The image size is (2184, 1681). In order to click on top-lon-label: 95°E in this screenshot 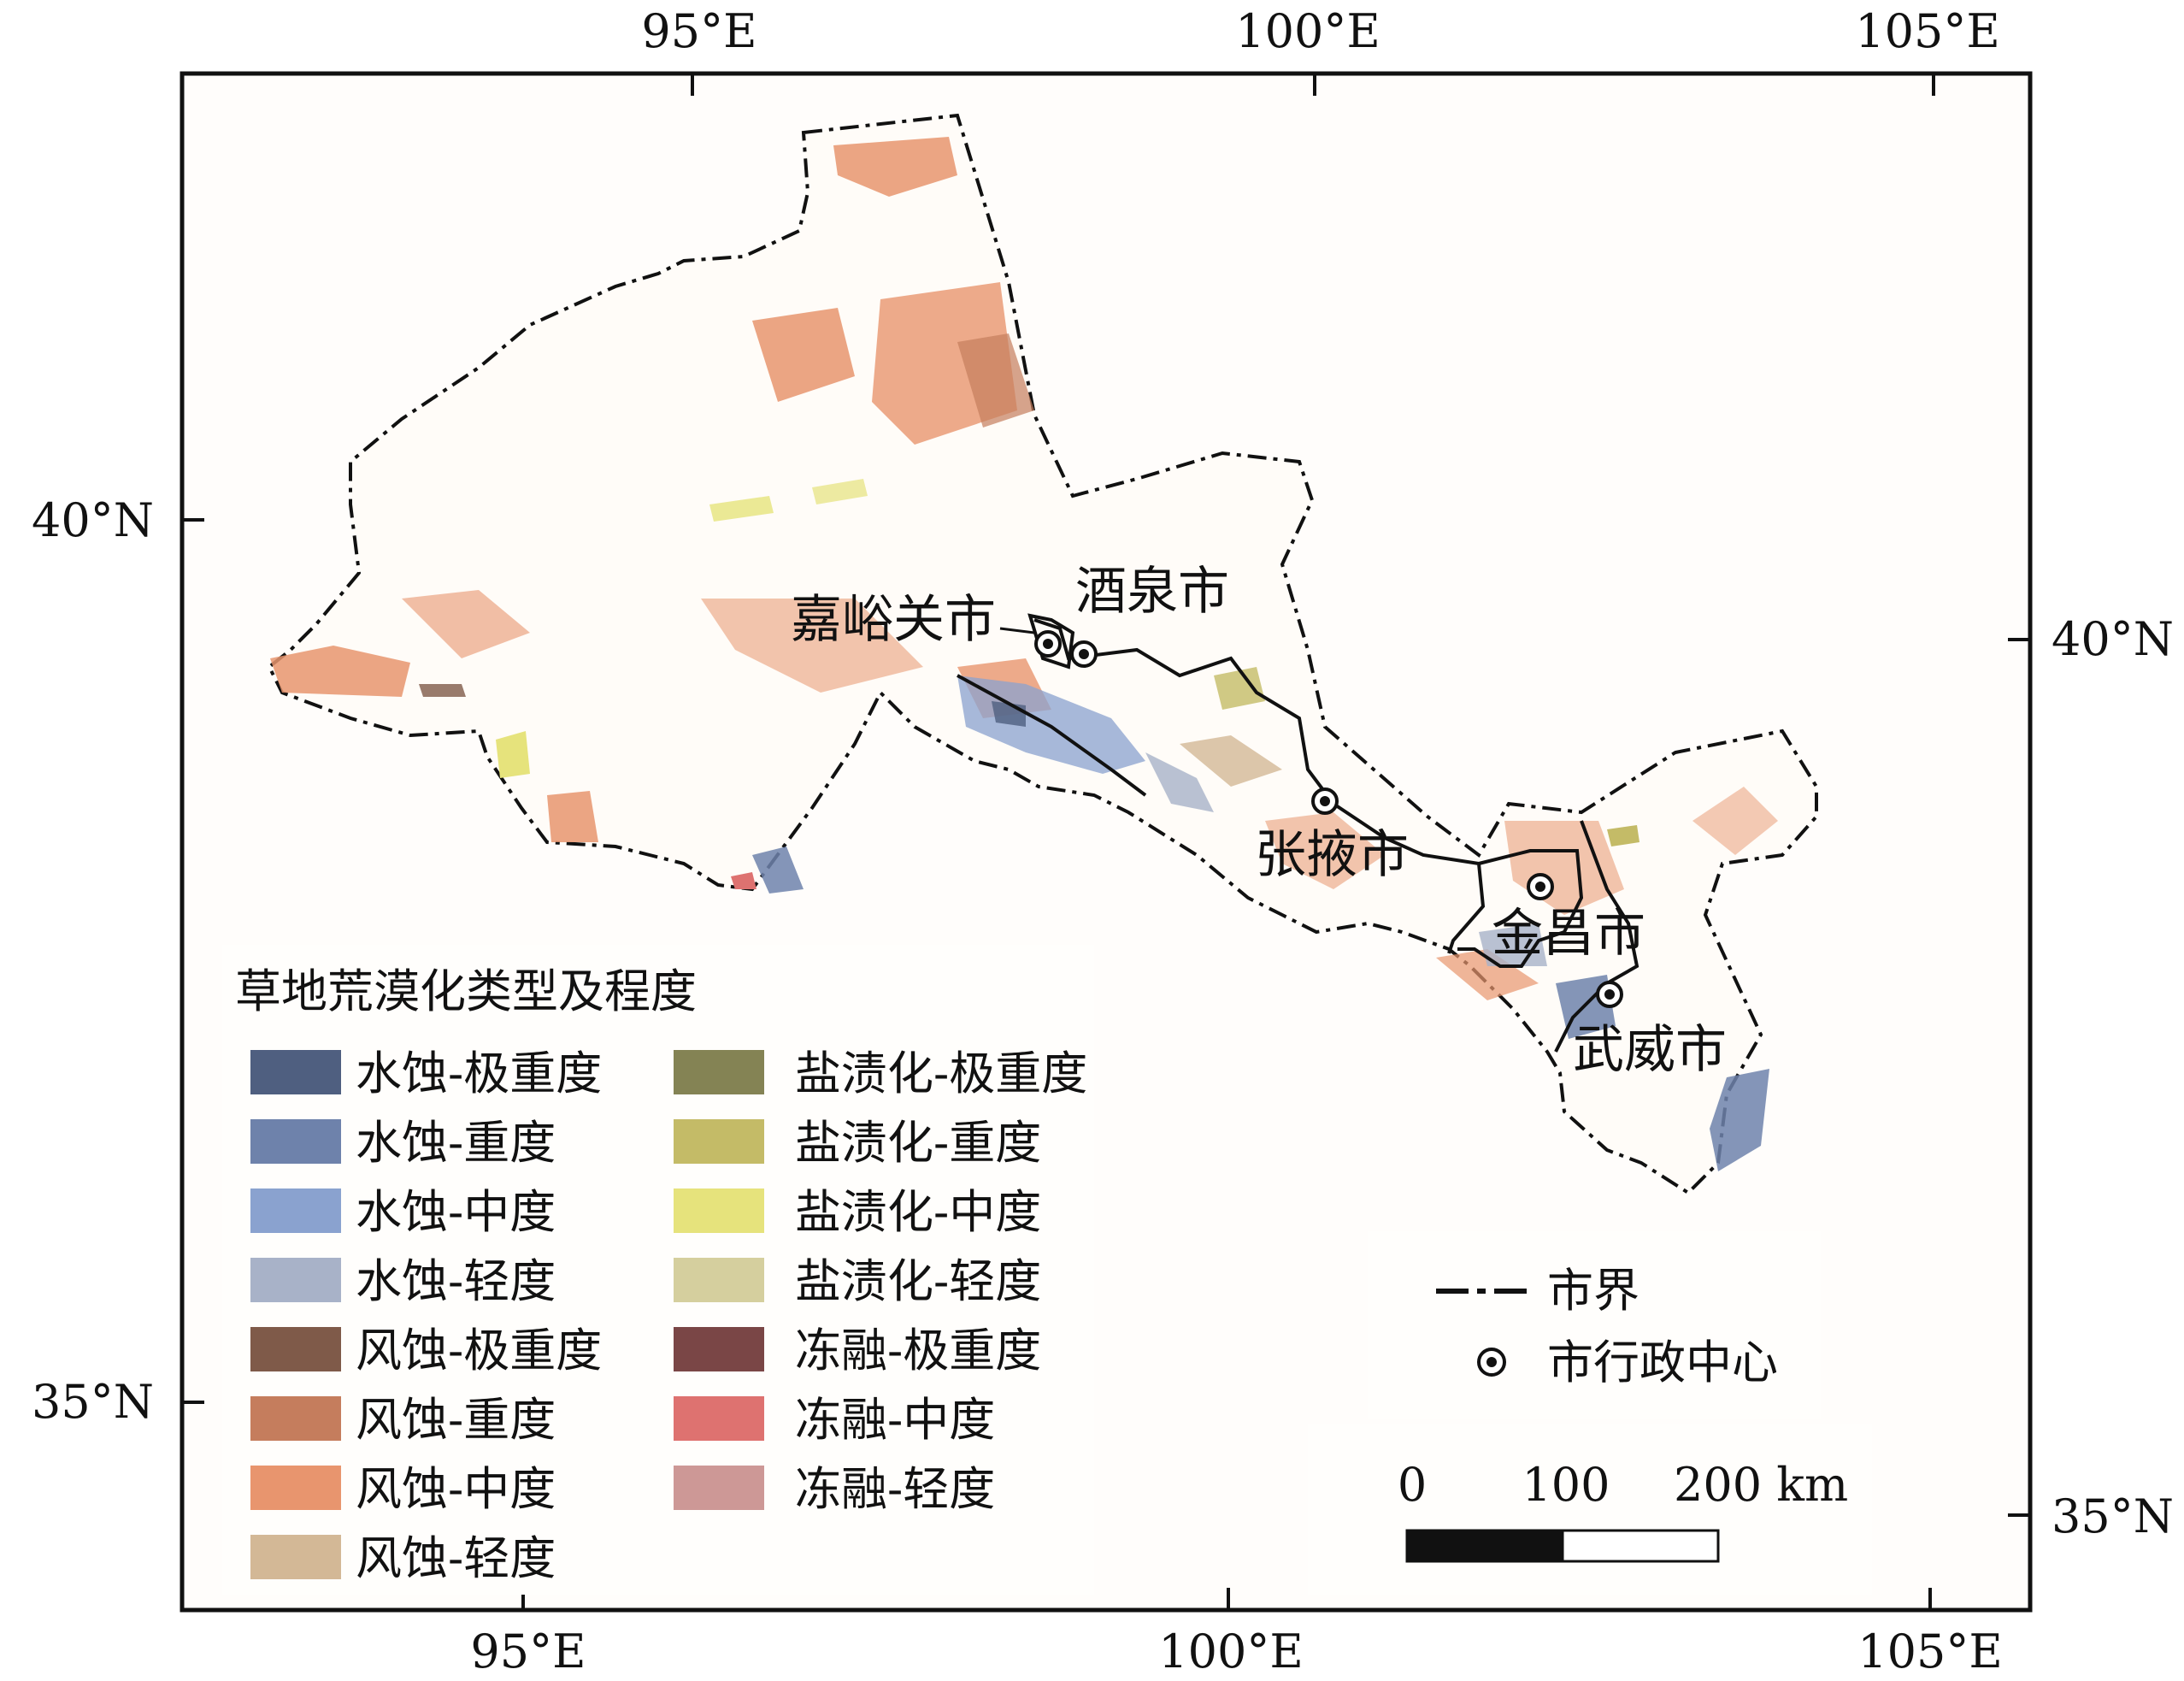, I will do `click(698, 31)`.